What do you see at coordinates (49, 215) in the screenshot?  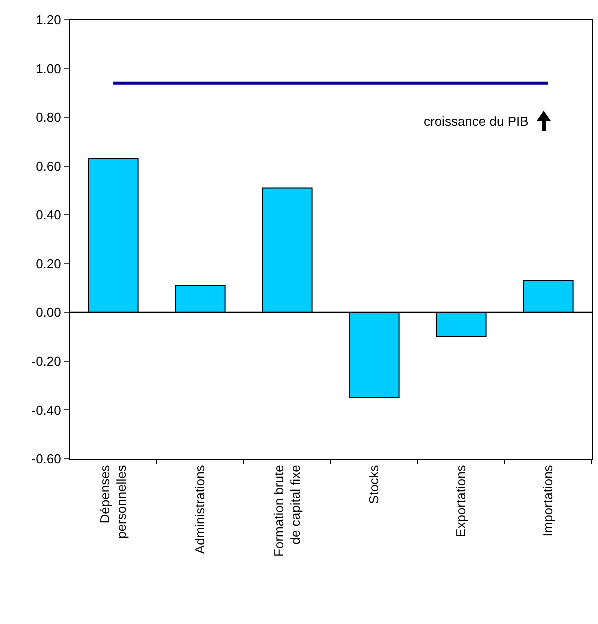 I see `y-tick-label: 0.40` at bounding box center [49, 215].